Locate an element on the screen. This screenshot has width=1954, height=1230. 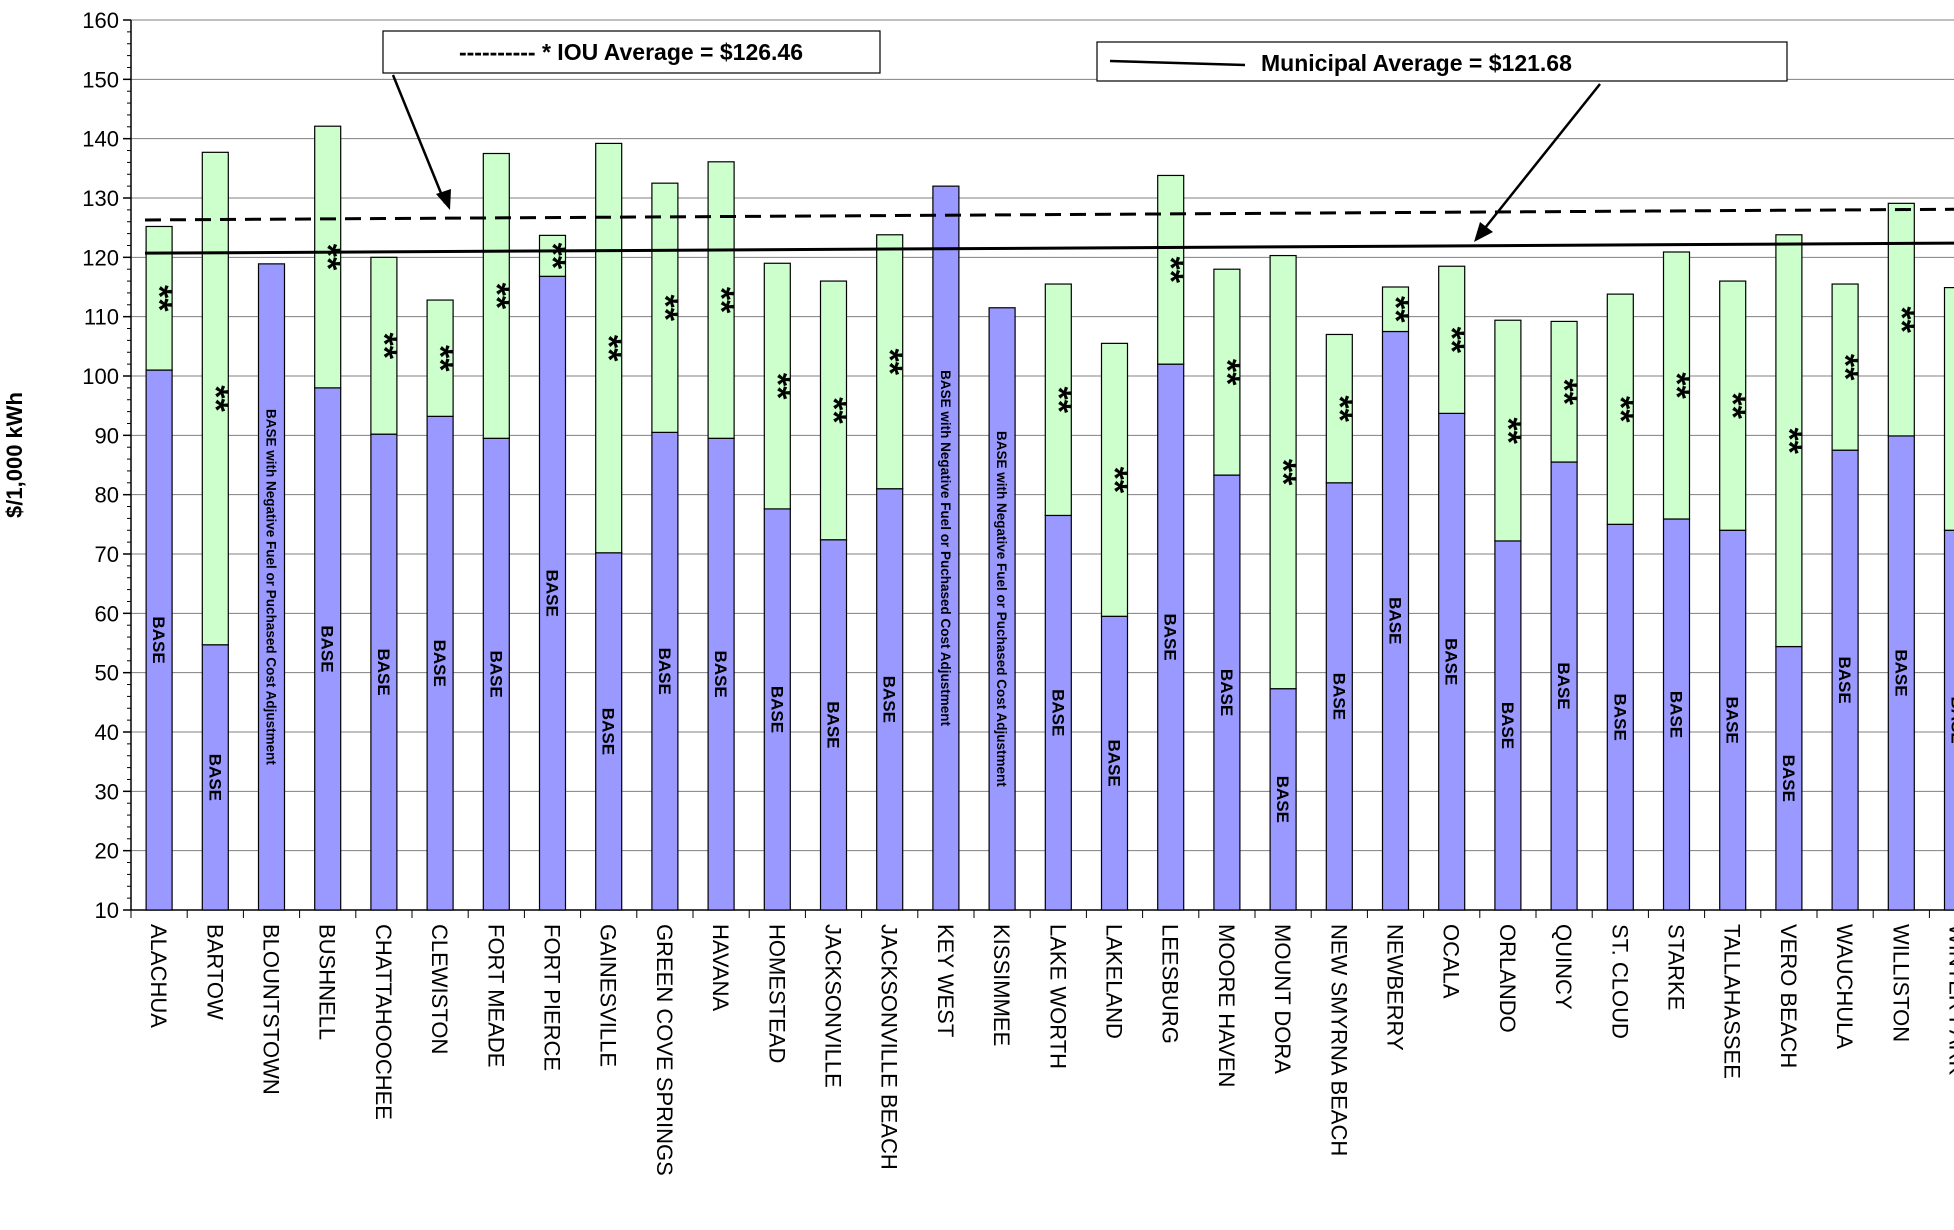
x-category-label: QUINCY is located at coordinates (1563, 967).